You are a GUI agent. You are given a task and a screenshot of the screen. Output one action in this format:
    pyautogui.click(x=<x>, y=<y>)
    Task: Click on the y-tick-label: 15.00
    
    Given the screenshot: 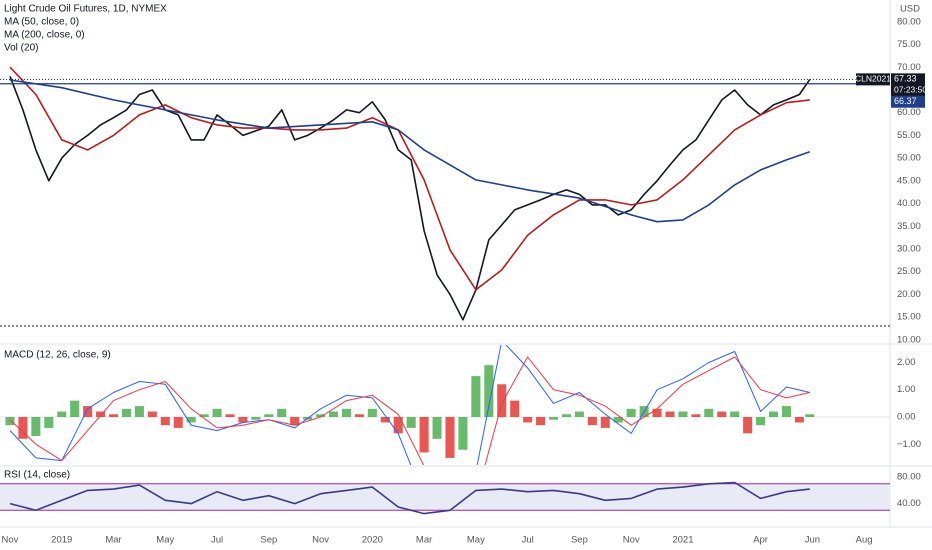 What is the action you would take?
    pyautogui.click(x=909, y=317)
    